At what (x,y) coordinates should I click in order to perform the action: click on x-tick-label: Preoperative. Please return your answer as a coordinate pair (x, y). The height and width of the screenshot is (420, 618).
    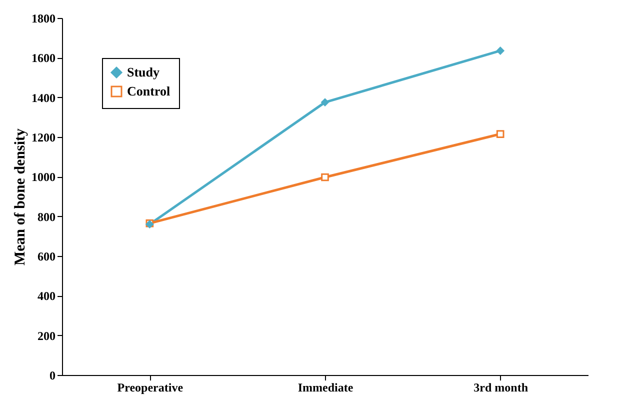
    Looking at the image, I should click on (150, 387).